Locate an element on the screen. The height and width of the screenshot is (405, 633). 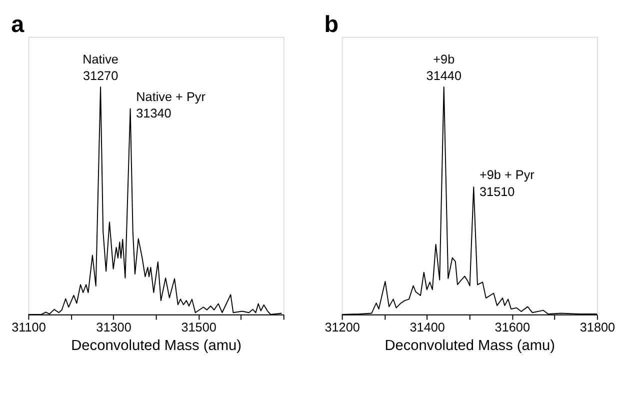
x-tick-label: 31200 is located at coordinates (342, 327).